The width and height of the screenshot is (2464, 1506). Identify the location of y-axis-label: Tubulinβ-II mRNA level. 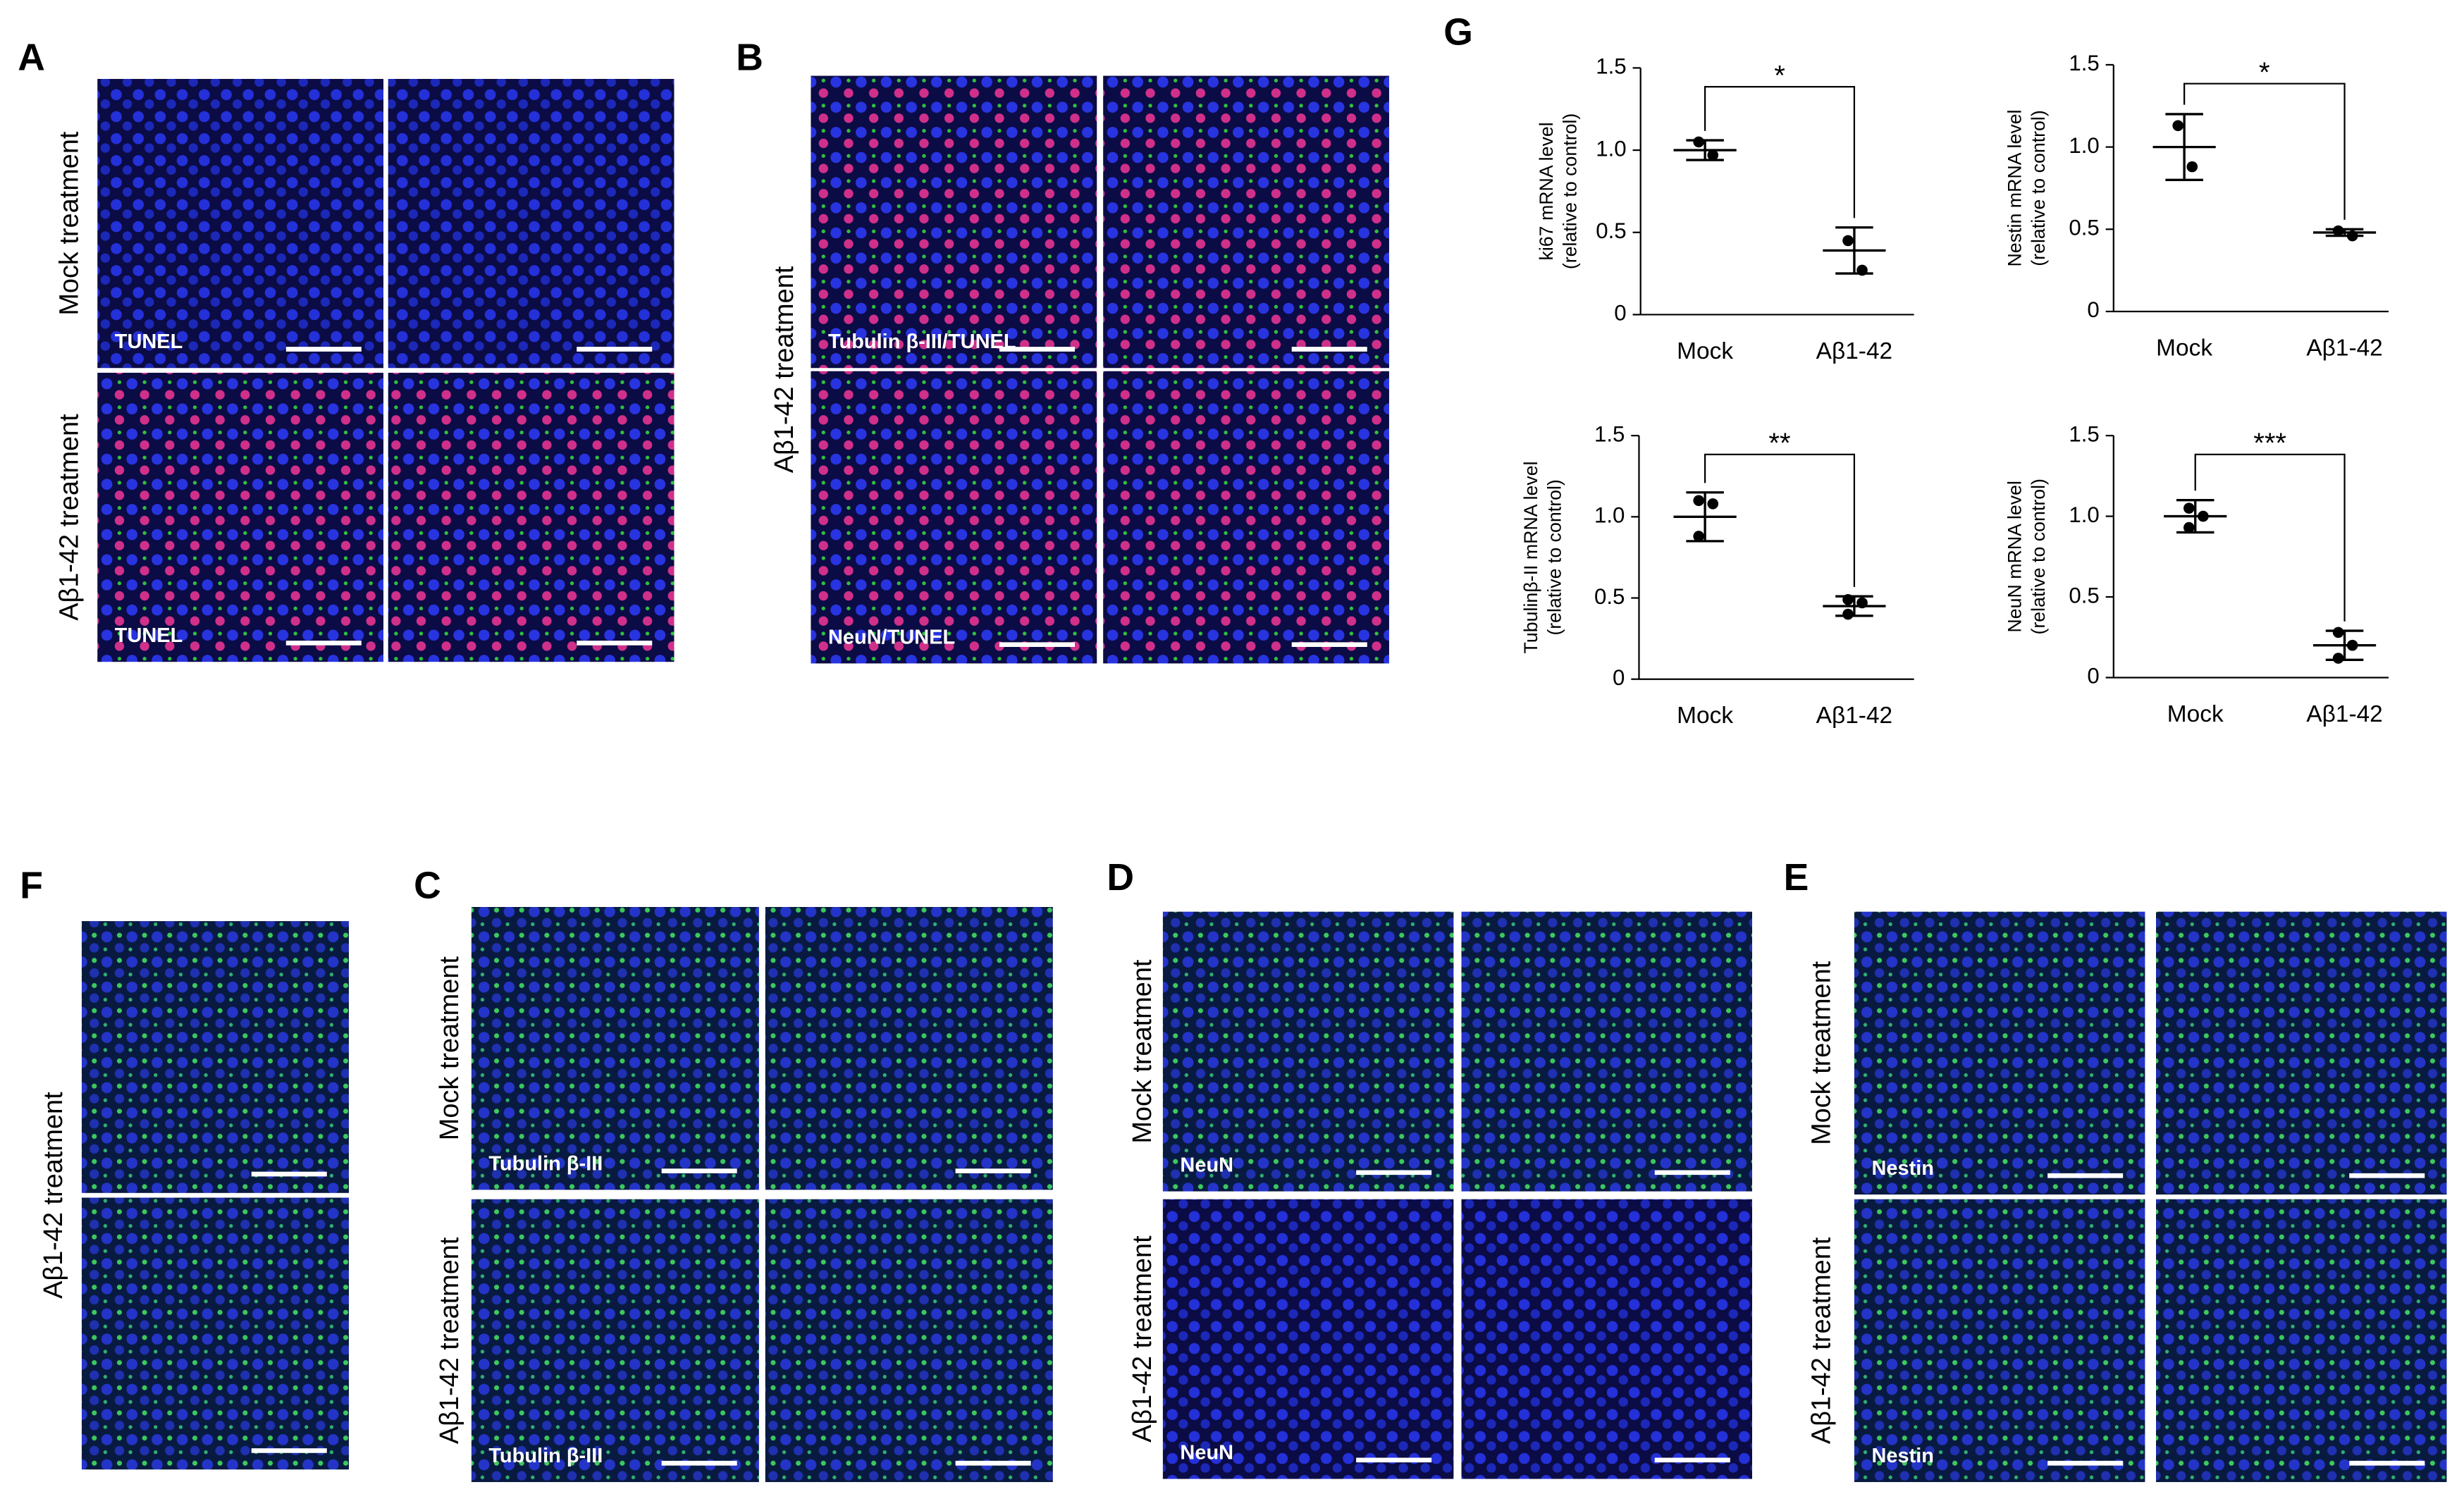
(1530, 557).